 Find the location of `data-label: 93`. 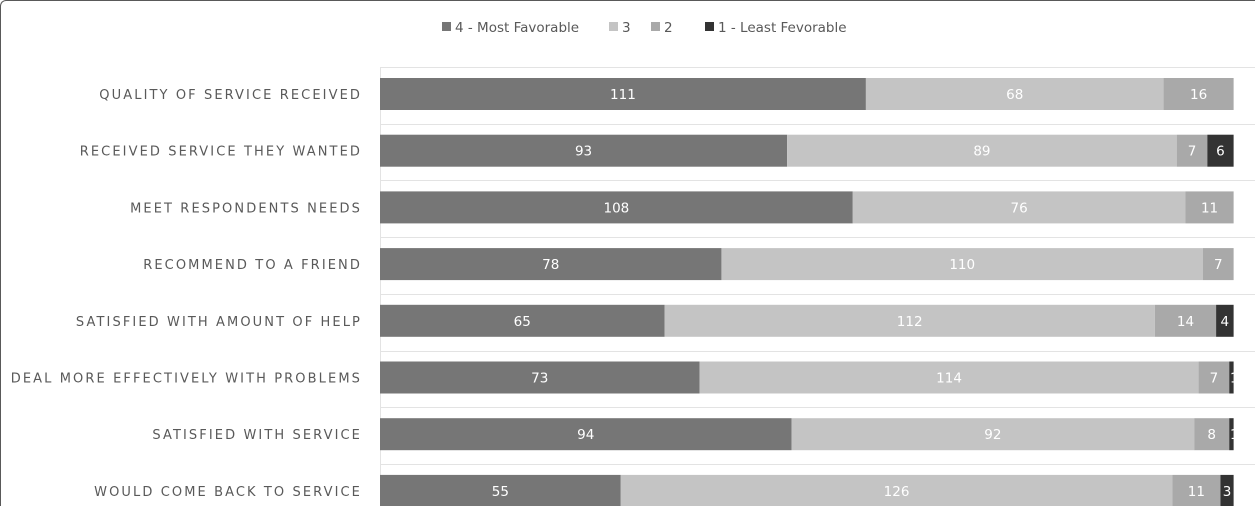

data-label: 93 is located at coordinates (583, 152).